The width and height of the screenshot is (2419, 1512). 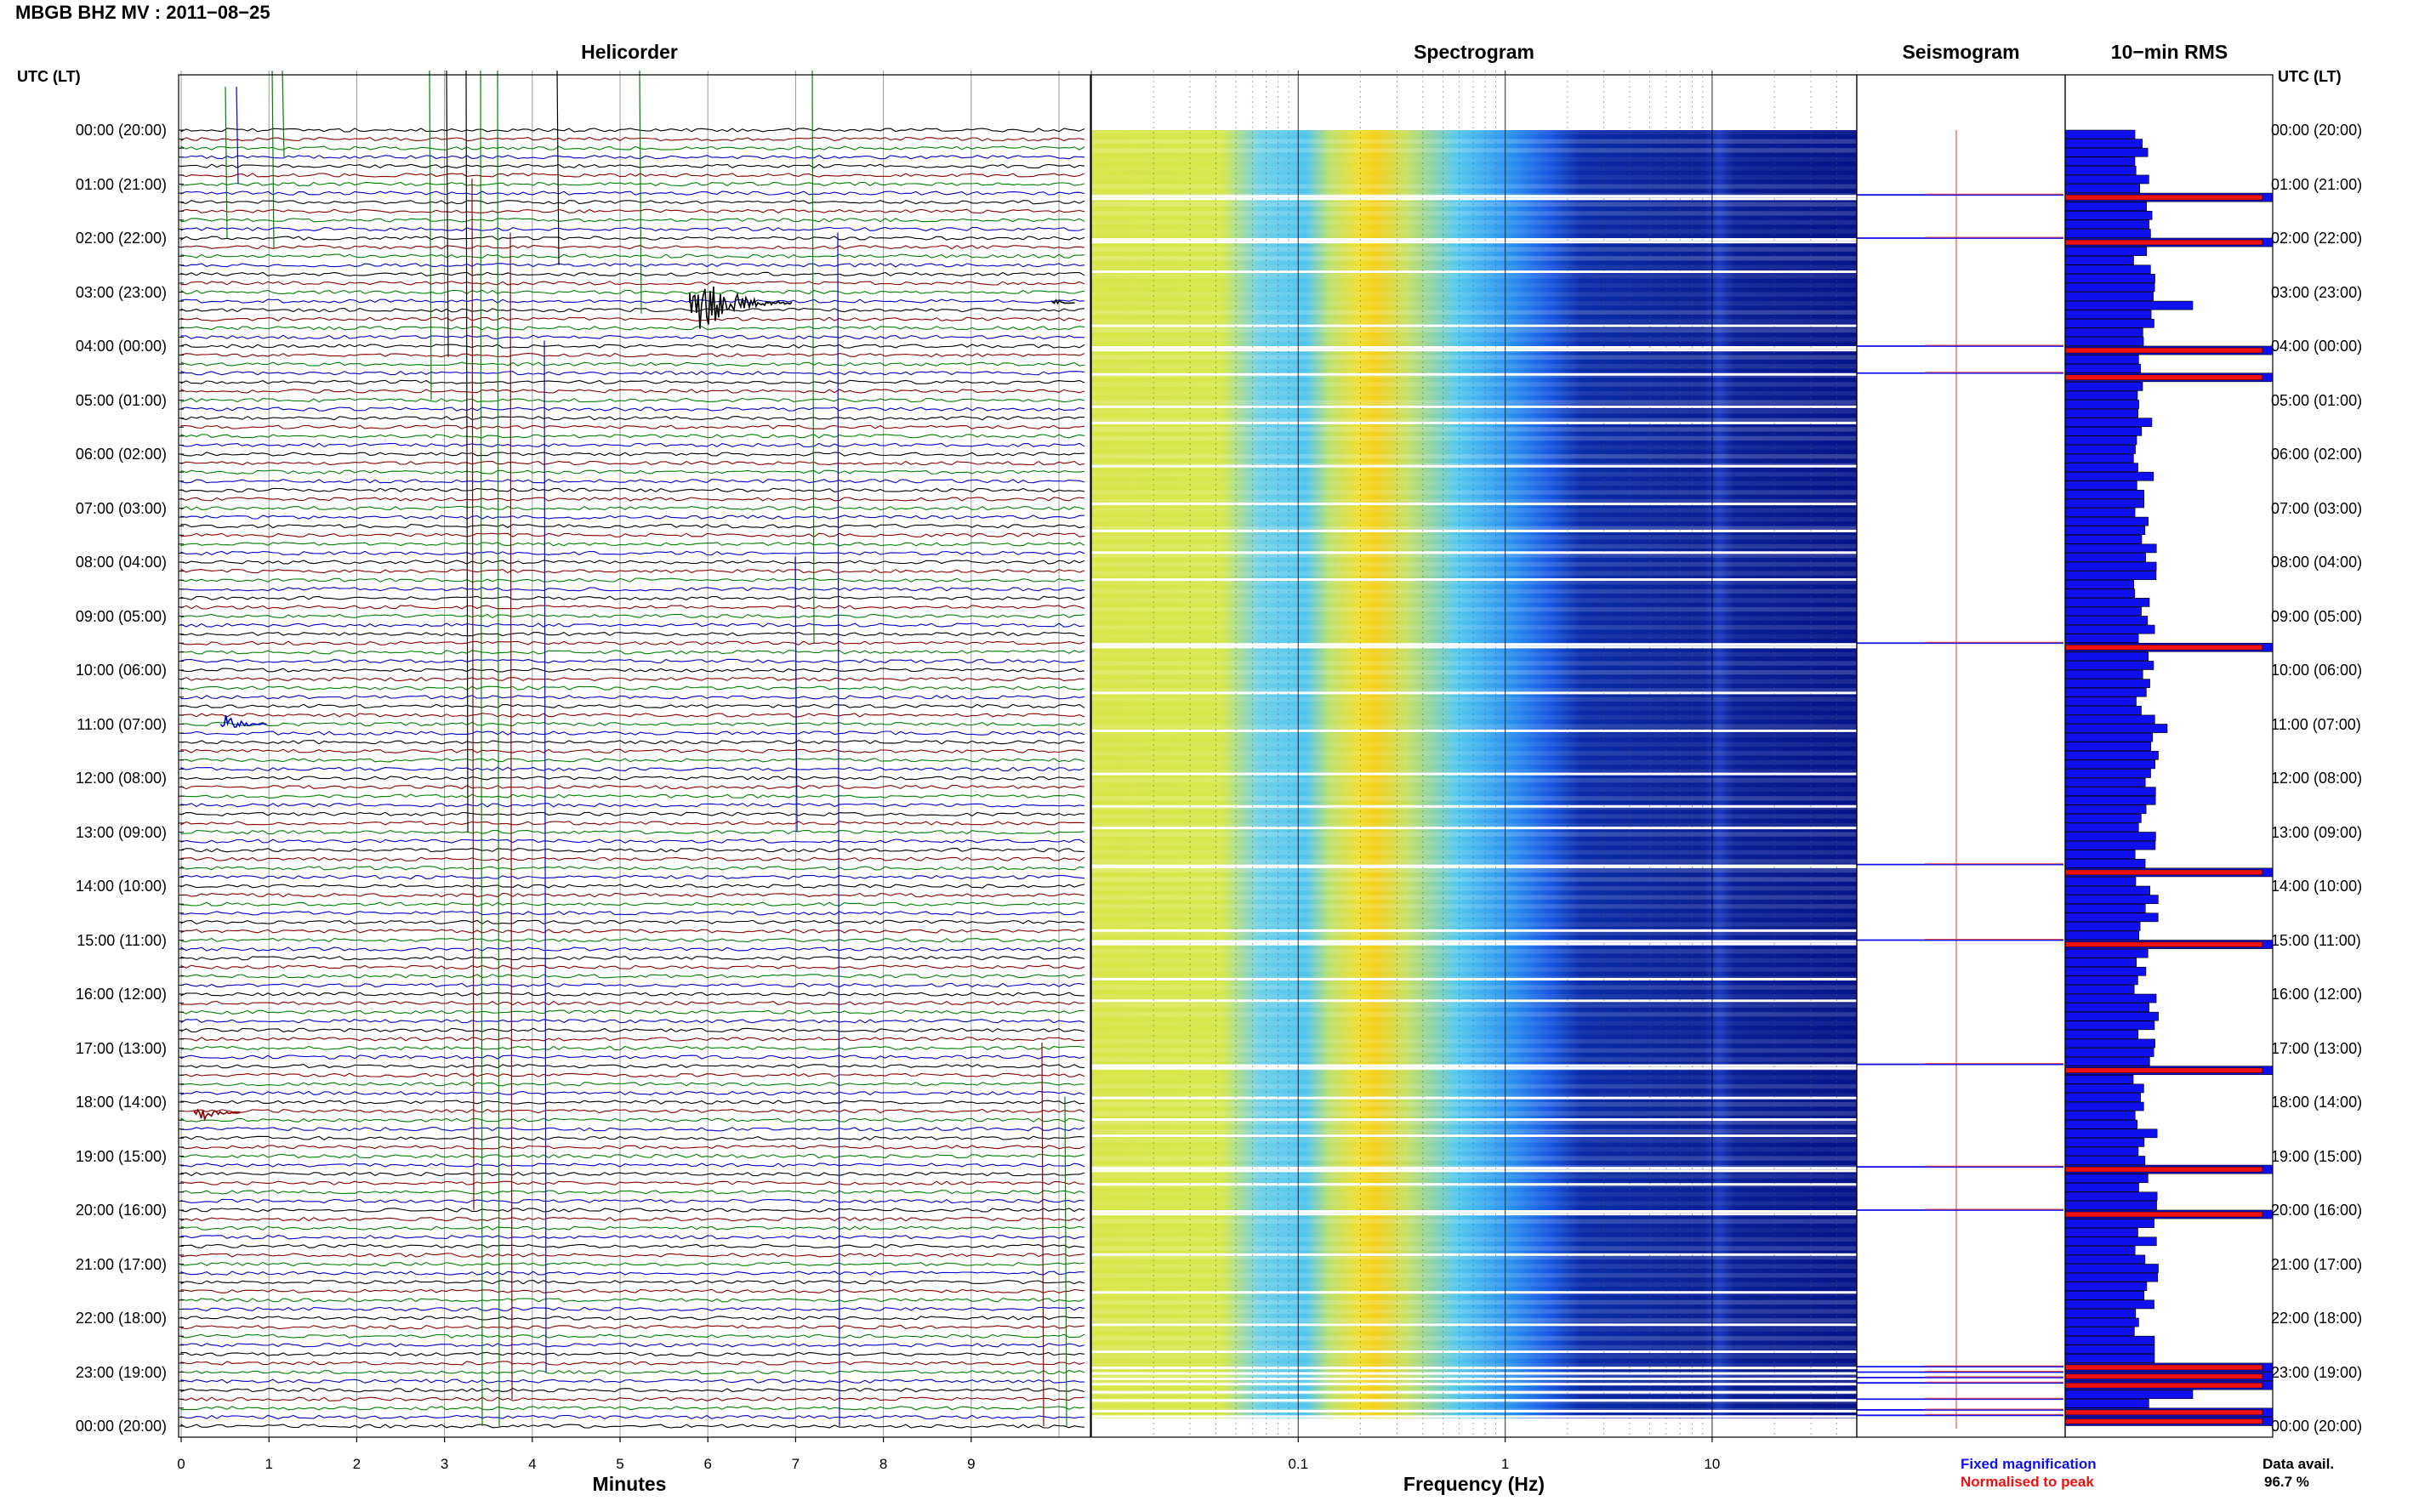 What do you see at coordinates (2317, 1048) in the screenshot?
I see `time-label-right: 17:00 (13:00)` at bounding box center [2317, 1048].